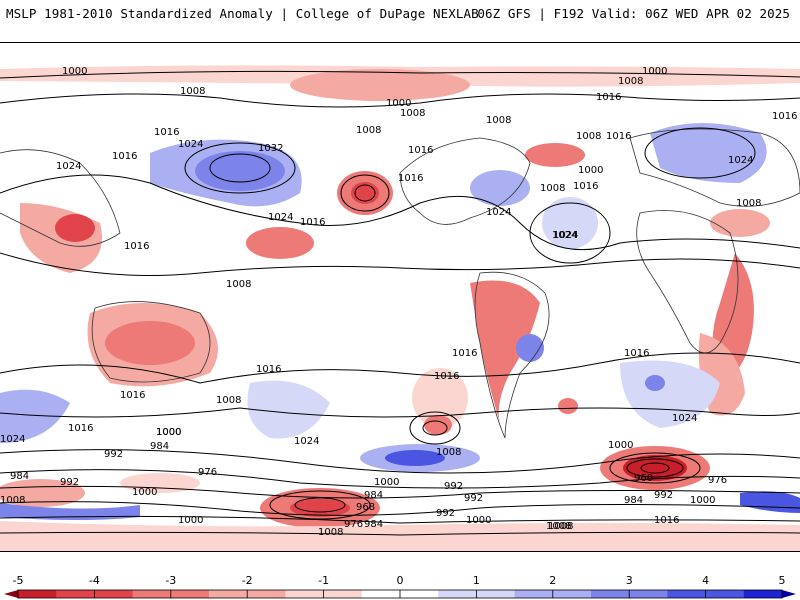  What do you see at coordinates (247, 580) in the screenshot?
I see `colorbar-tick-label: -2` at bounding box center [247, 580].